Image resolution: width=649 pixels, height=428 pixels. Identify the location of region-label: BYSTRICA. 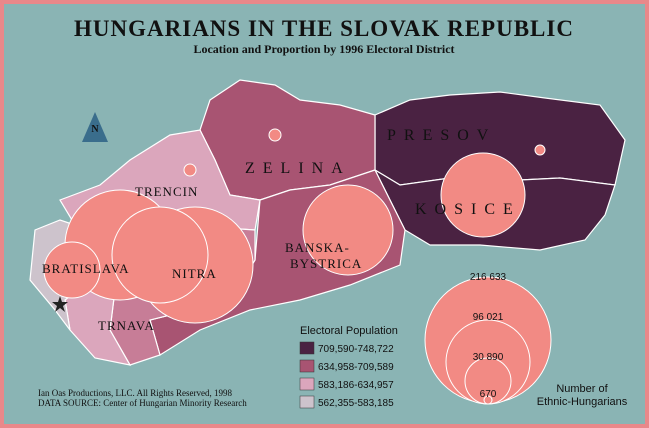
(326, 263).